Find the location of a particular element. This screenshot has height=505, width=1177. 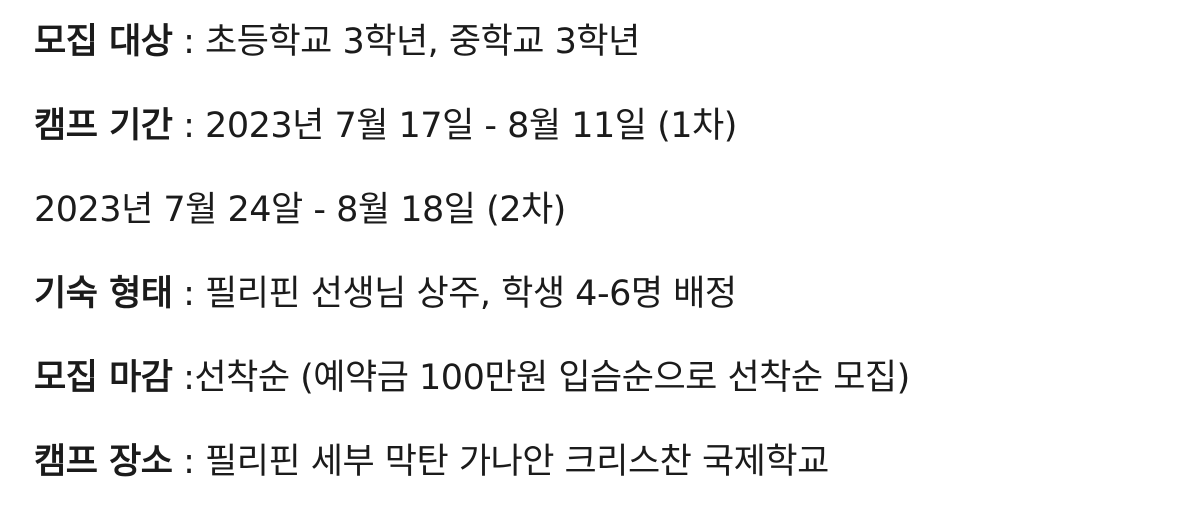

camp-period-value-2: 2023년 7월 24알 - 8월 18일 (2차) is located at coordinates (300, 210).